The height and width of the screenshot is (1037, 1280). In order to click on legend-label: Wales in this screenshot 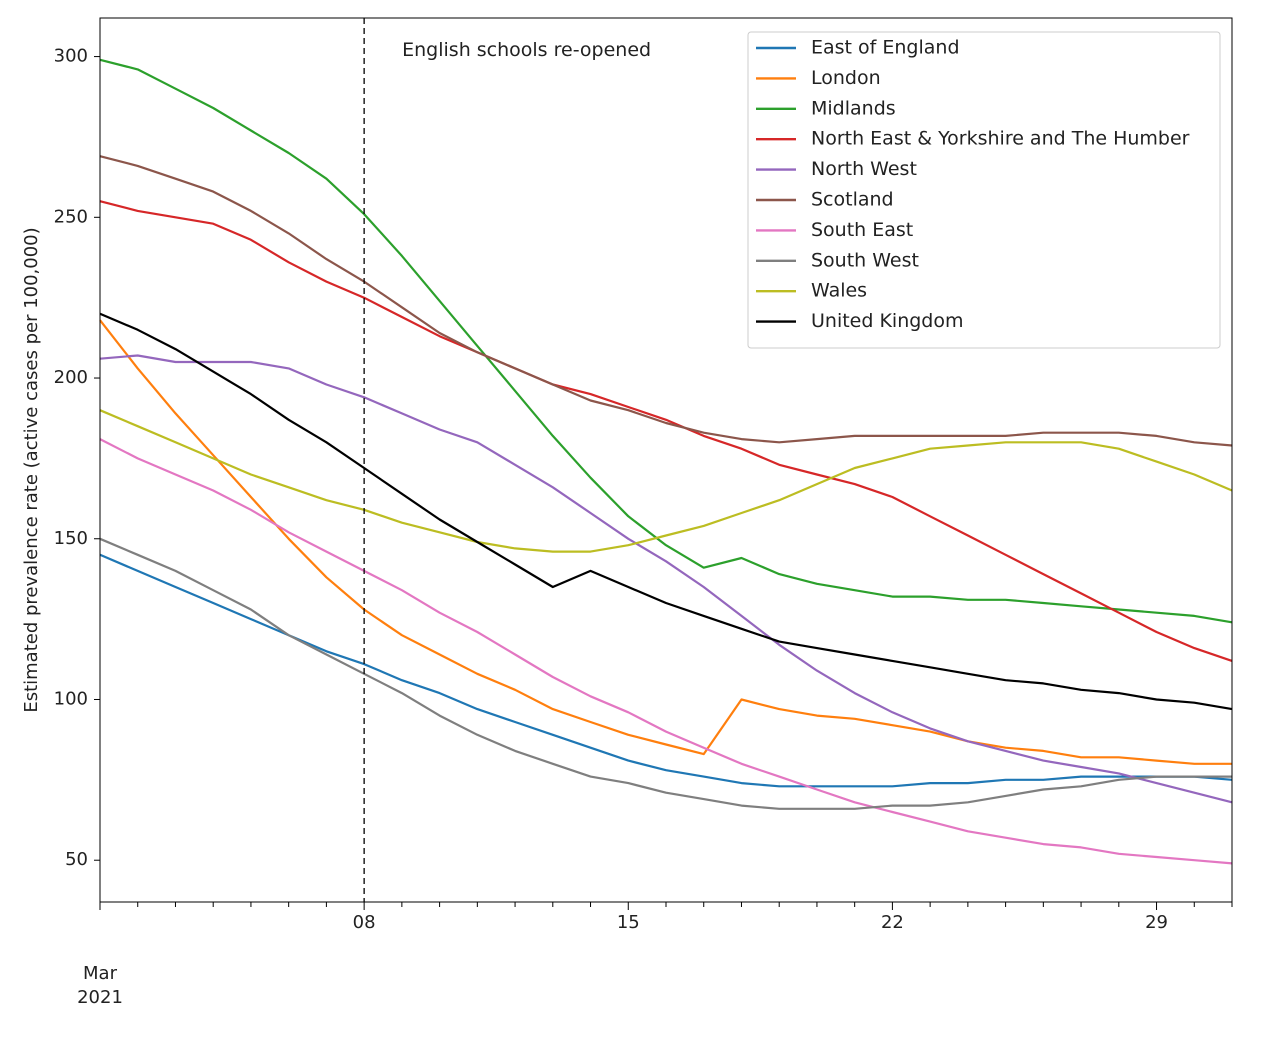, I will do `click(839, 291)`.